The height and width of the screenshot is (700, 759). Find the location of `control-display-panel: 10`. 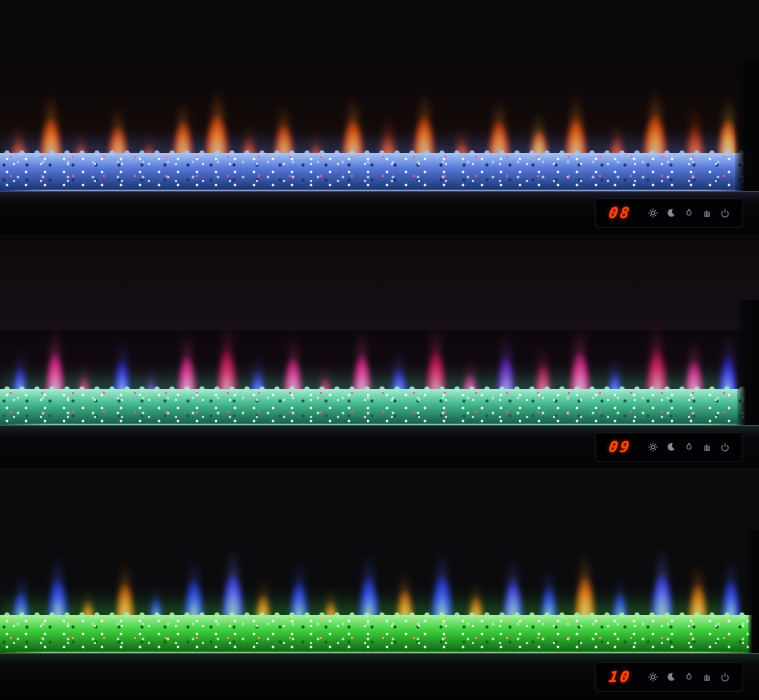

control-display-panel: 10 is located at coordinates (669, 676).